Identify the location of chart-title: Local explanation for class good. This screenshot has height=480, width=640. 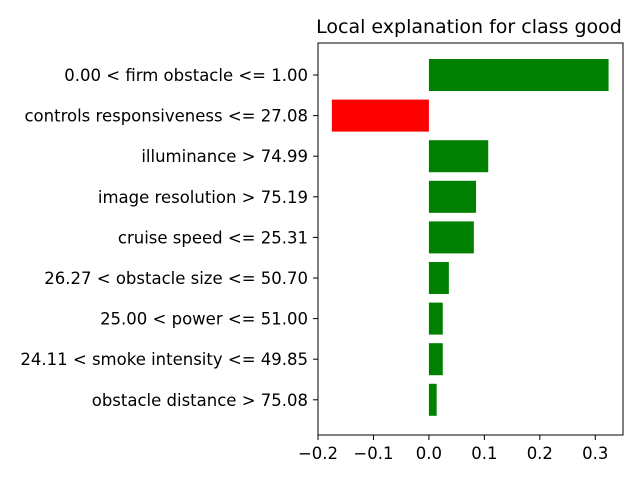
(469, 27).